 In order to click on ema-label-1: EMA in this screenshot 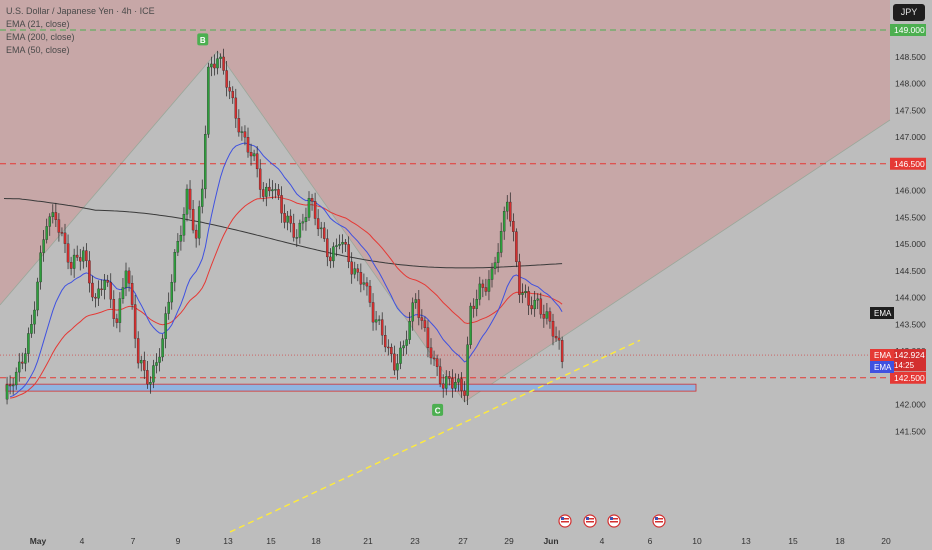, I will do `click(882, 355)`.